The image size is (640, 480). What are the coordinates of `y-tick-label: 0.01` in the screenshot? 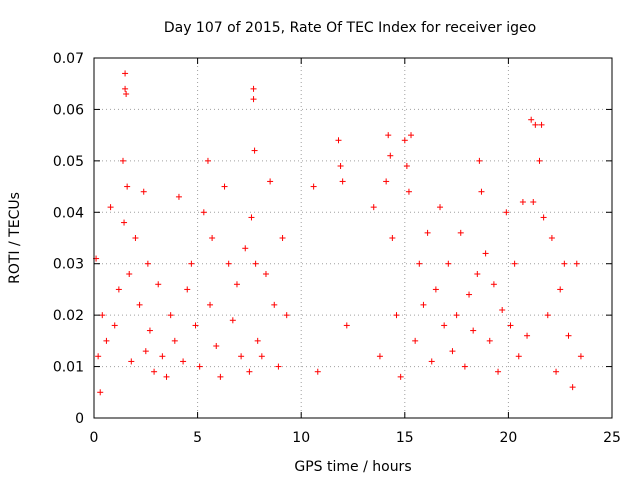 It's located at (68, 368).